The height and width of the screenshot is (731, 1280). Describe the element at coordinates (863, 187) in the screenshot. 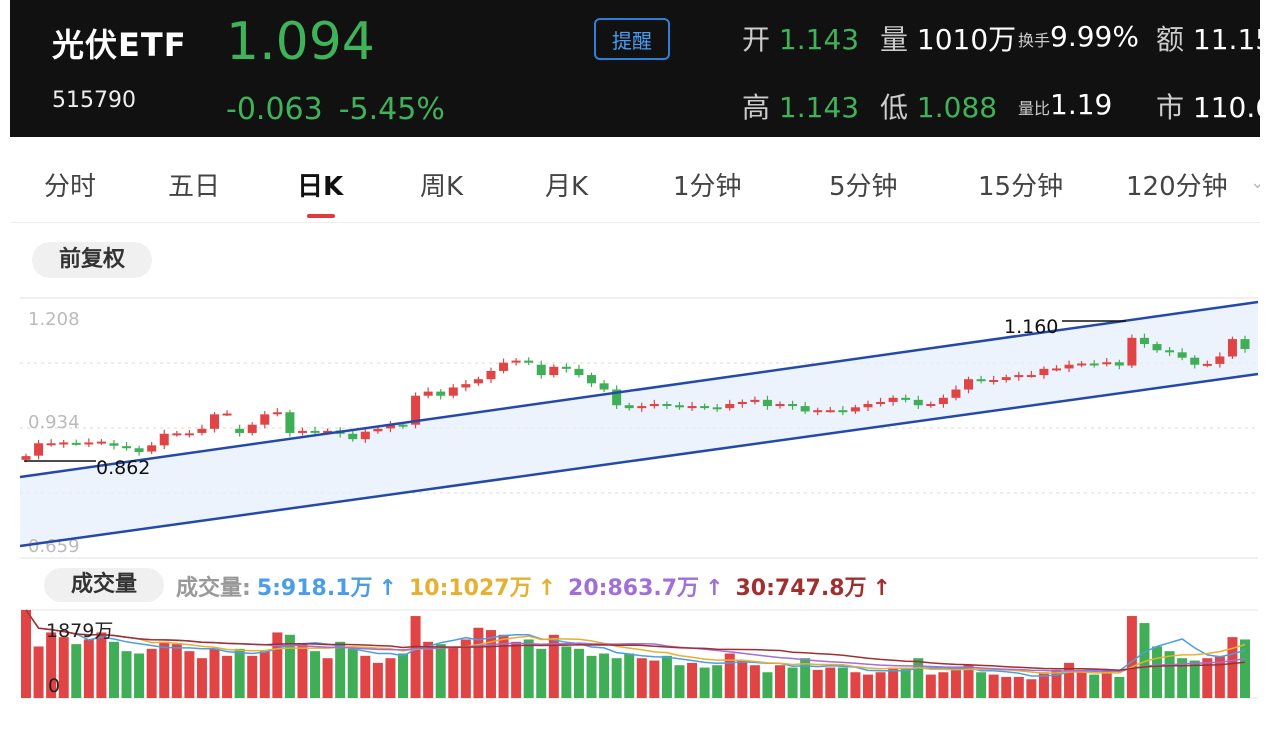

I see `tab-5min: 5分钟` at that location.